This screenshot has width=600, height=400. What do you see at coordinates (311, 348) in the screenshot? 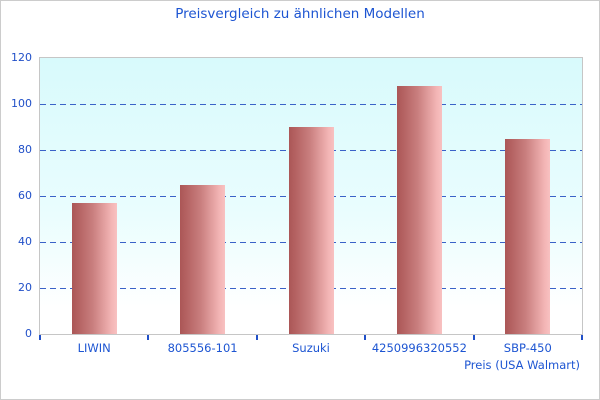
I see `x-category-label-Suzuki: Suzuki` at bounding box center [311, 348].